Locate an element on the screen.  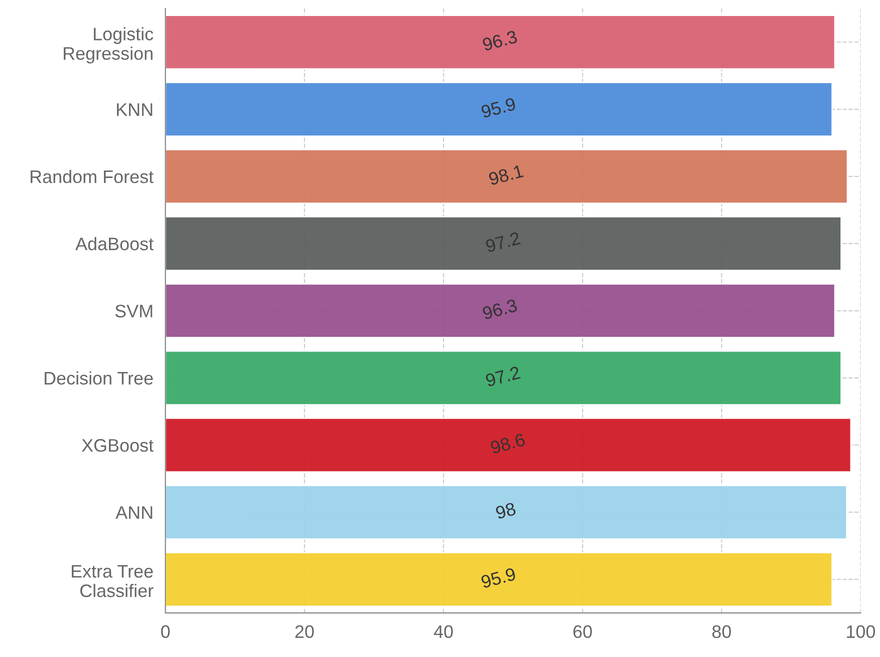
y-tick-label: Random Forest is located at coordinates (92, 177).